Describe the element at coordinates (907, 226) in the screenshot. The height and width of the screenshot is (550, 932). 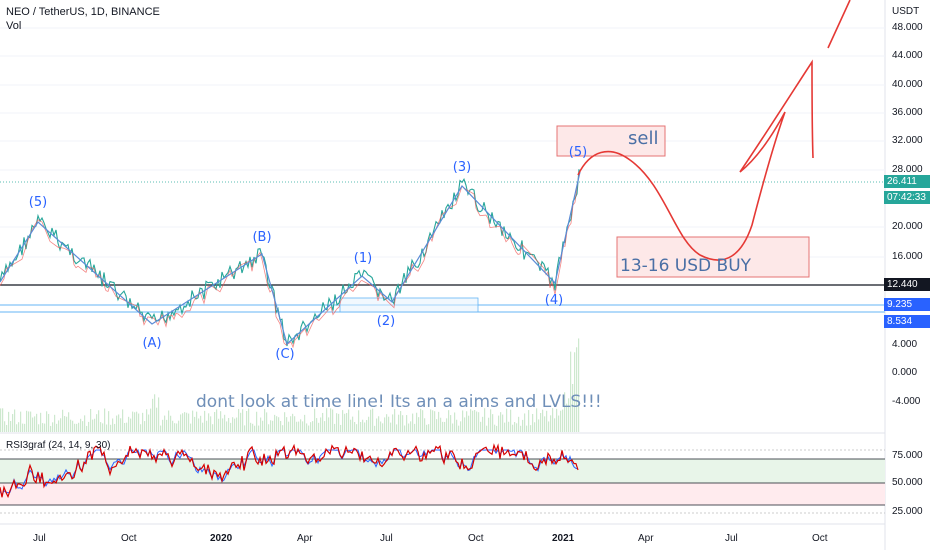
I see `price-tick: 20.000` at that location.